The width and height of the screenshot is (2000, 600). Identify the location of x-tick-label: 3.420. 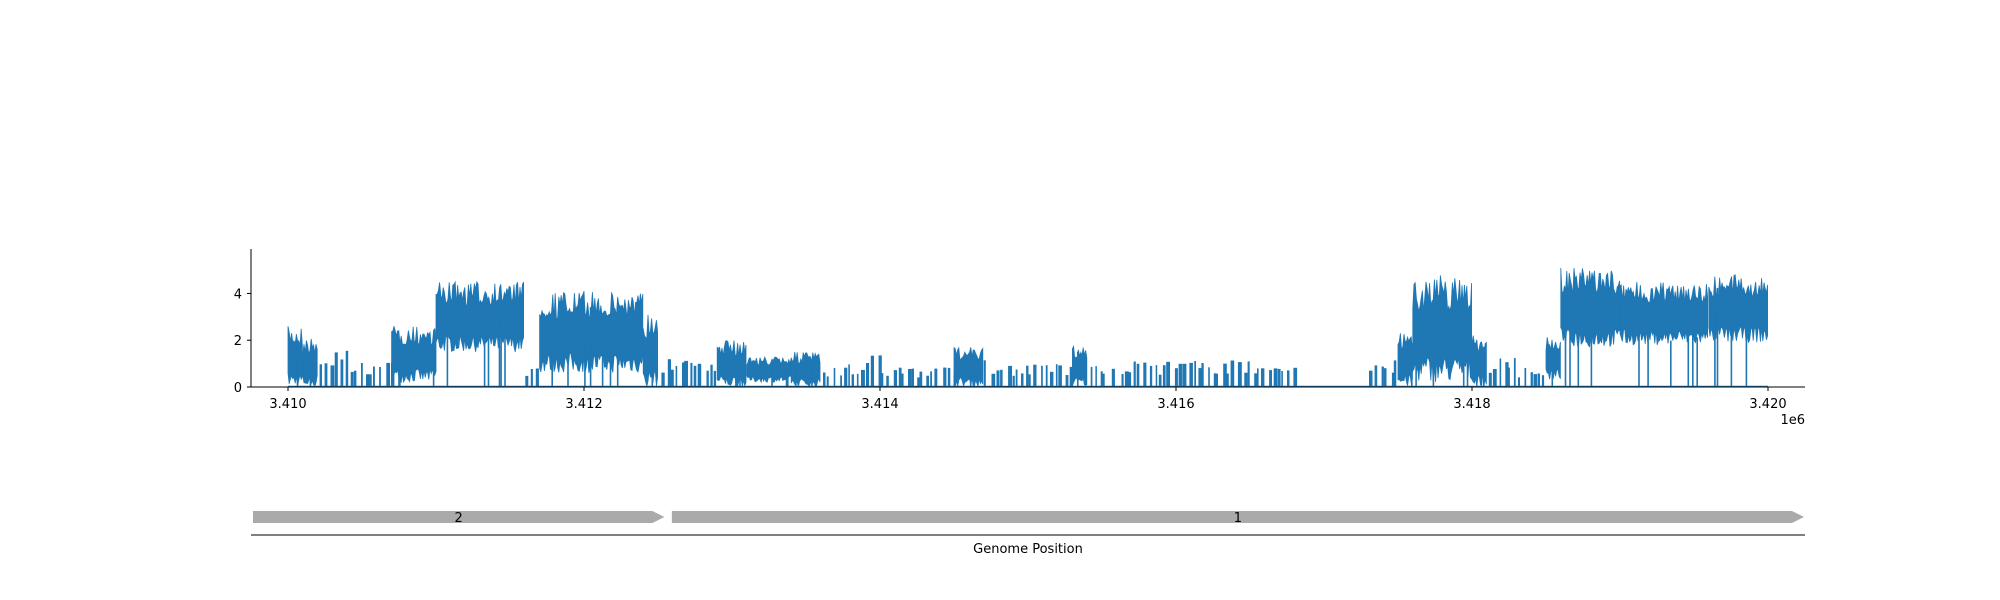
(1767, 404).